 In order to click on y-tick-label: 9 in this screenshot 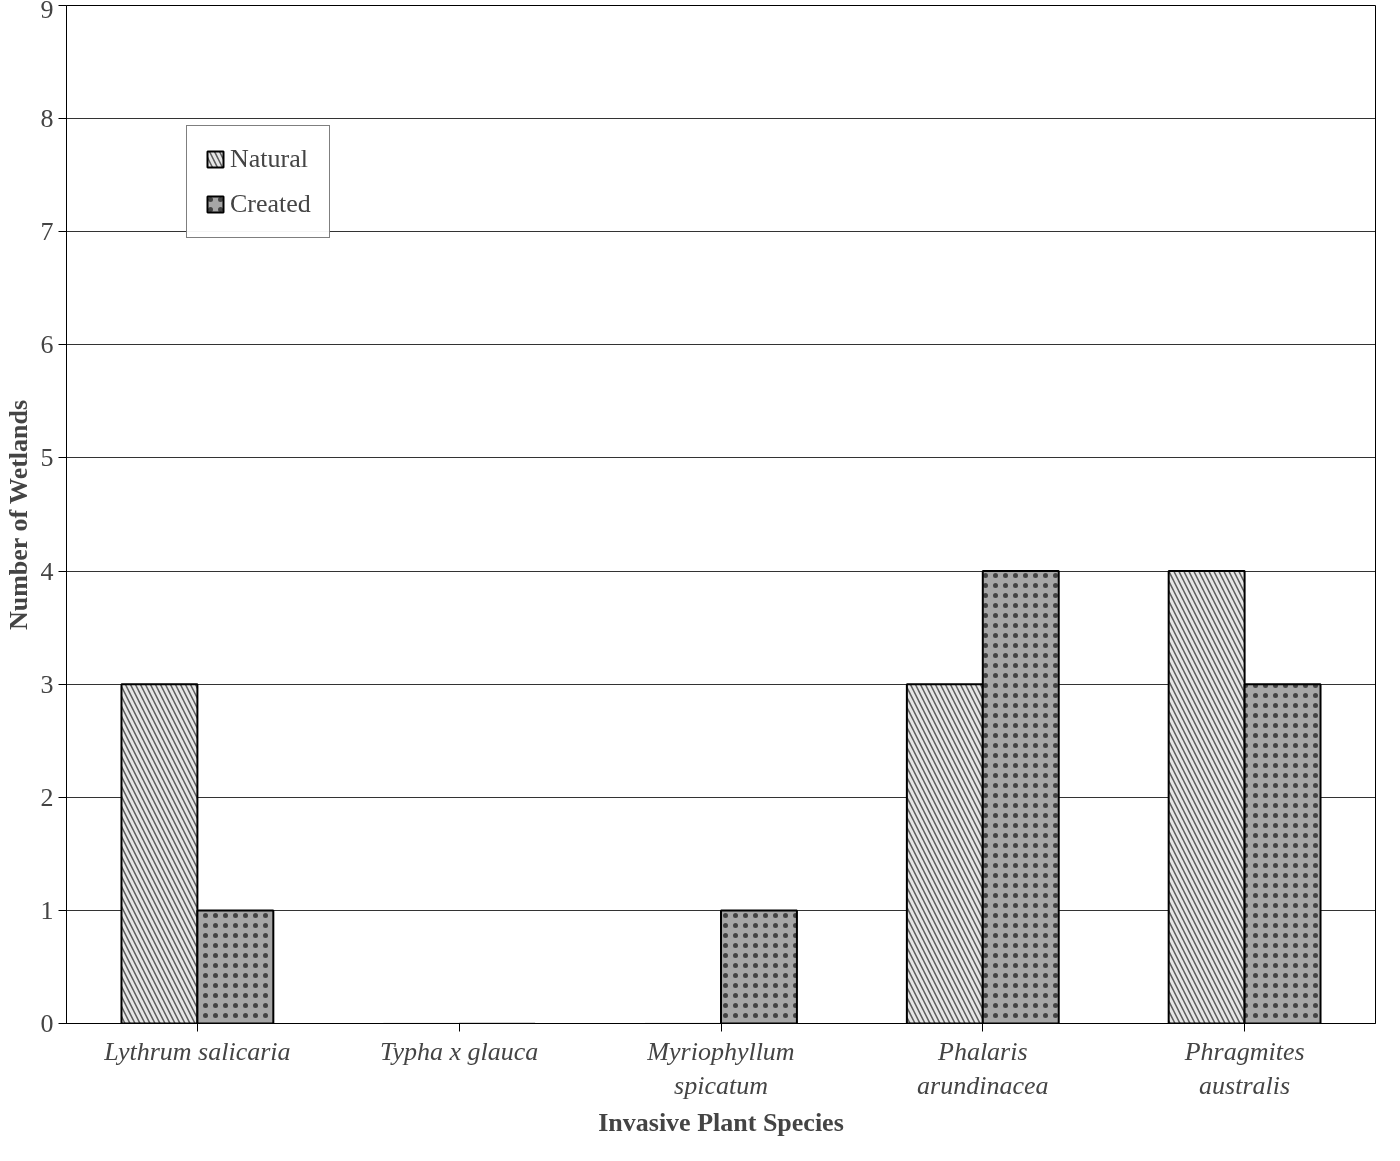, I will do `click(47, 12)`.